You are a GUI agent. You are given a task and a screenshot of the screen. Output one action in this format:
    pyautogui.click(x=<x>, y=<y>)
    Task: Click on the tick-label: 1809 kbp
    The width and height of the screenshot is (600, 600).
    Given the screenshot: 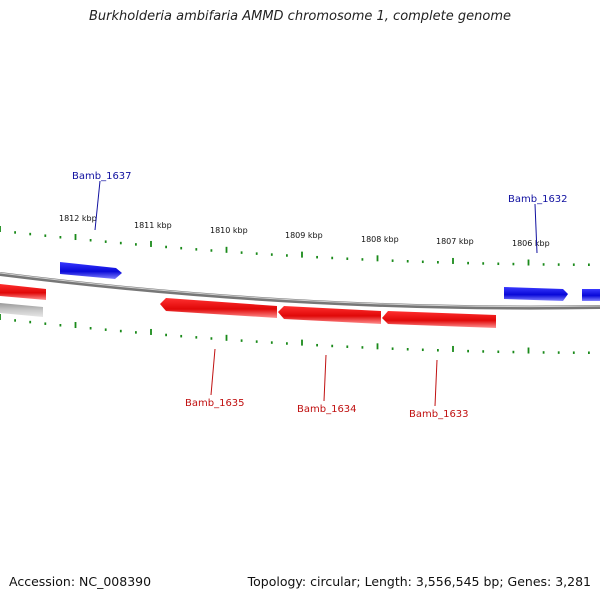 What is the action you would take?
    pyautogui.click(x=304, y=235)
    